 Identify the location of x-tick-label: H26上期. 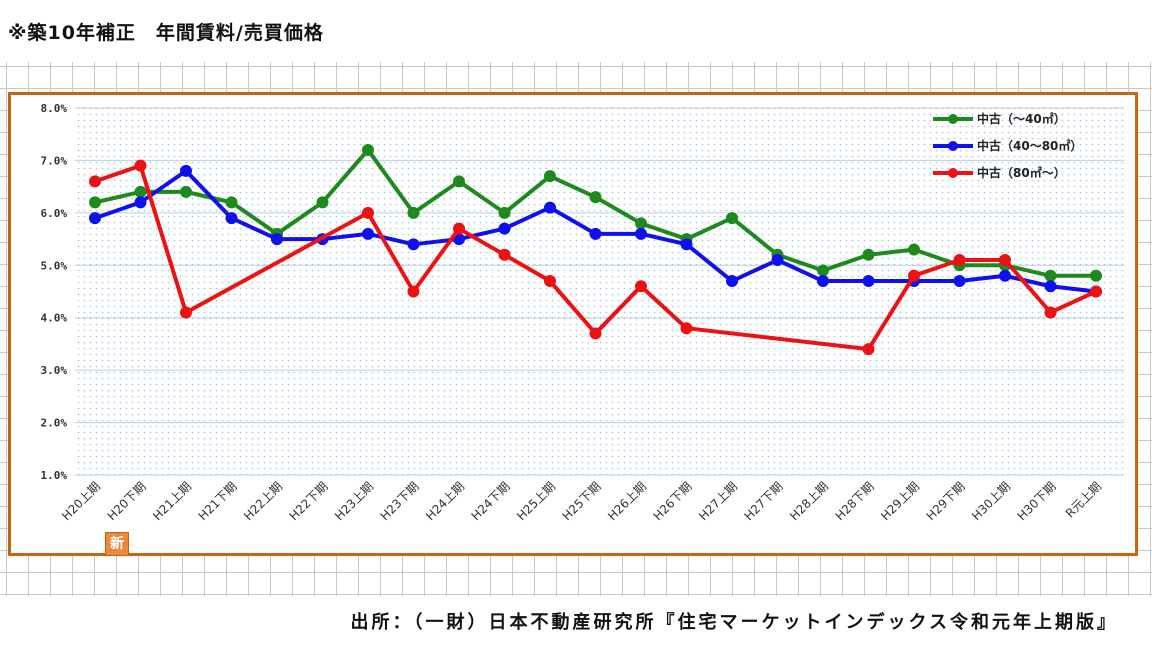
(627, 501).